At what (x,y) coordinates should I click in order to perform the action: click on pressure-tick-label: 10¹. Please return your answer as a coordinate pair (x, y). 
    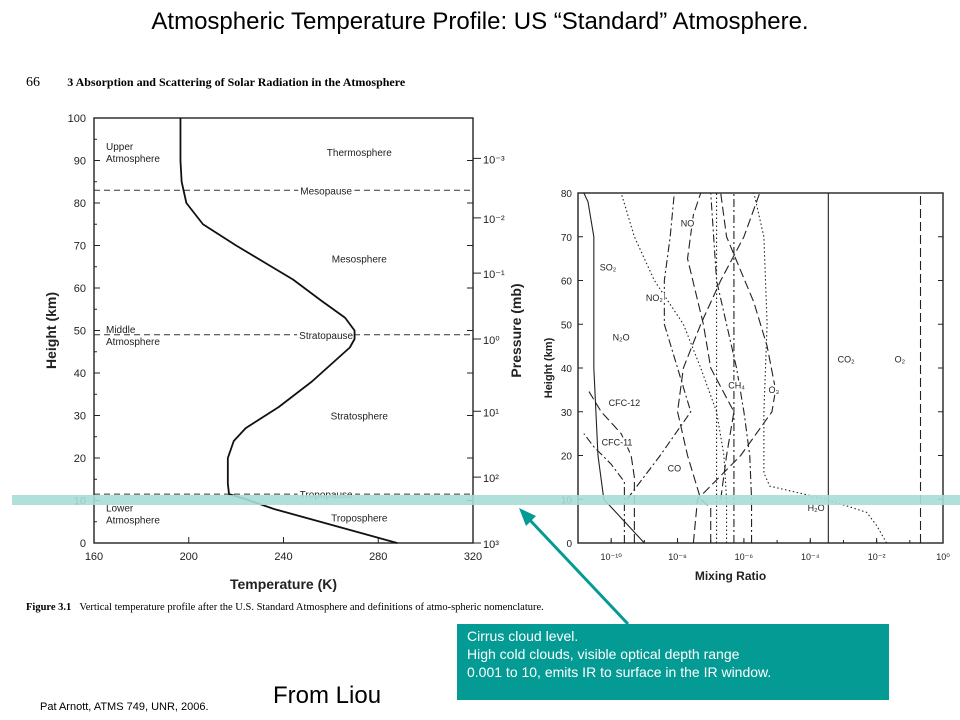
    Looking at the image, I should click on (491, 413).